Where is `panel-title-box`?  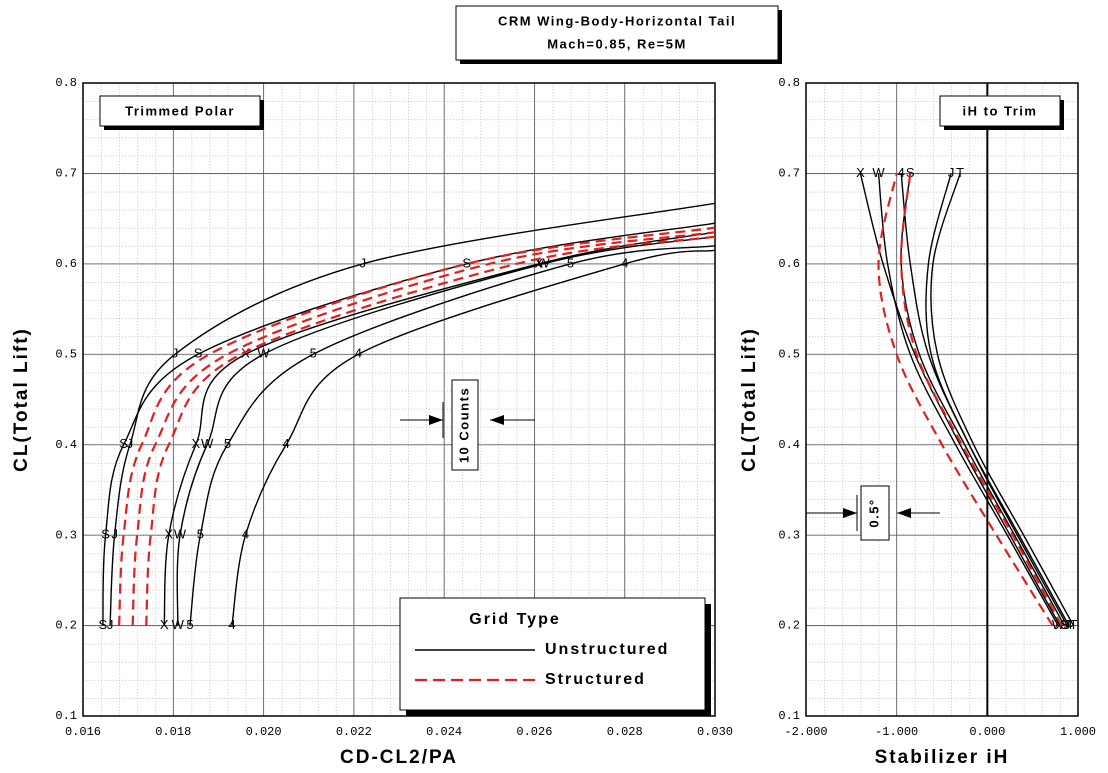 panel-title-box is located at coordinates (1000, 111).